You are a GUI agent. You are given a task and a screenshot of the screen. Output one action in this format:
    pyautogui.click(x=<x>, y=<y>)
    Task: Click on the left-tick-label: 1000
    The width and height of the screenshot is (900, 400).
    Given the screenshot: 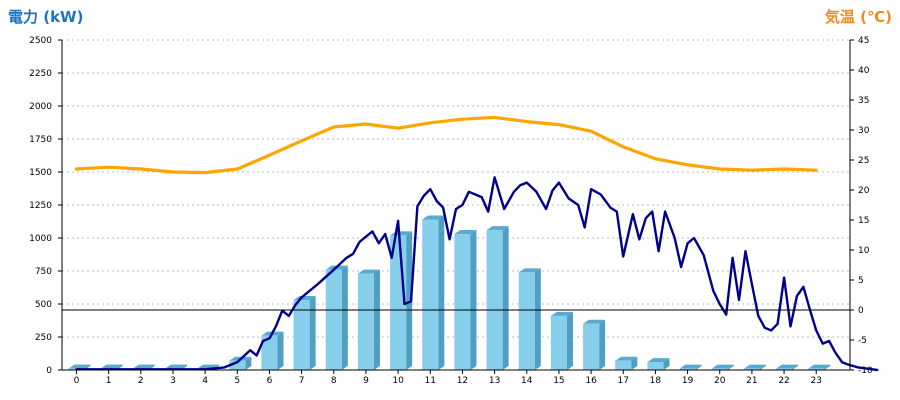 What is the action you would take?
    pyautogui.click(x=40, y=239)
    